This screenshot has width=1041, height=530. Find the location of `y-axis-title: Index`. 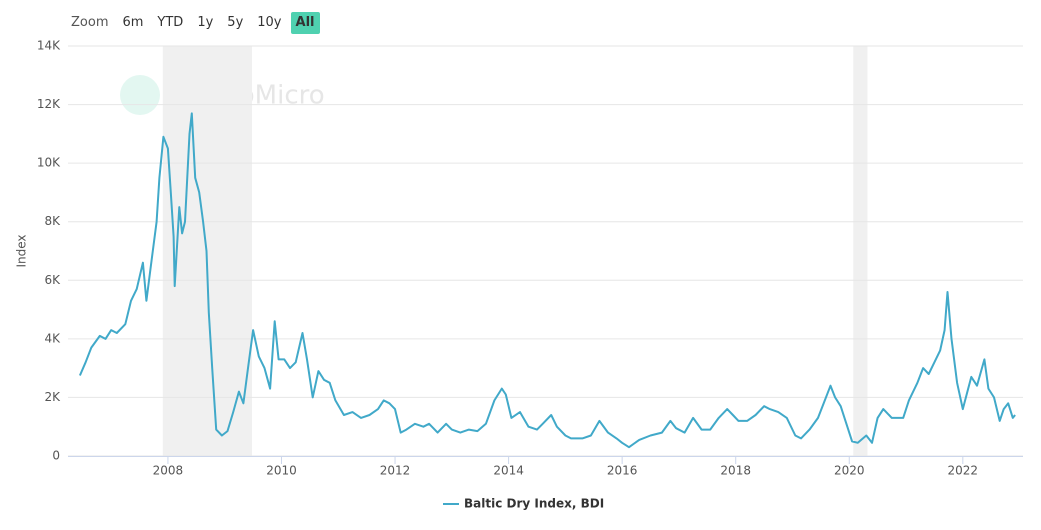

y-axis-title: Index is located at coordinates (22, 250).